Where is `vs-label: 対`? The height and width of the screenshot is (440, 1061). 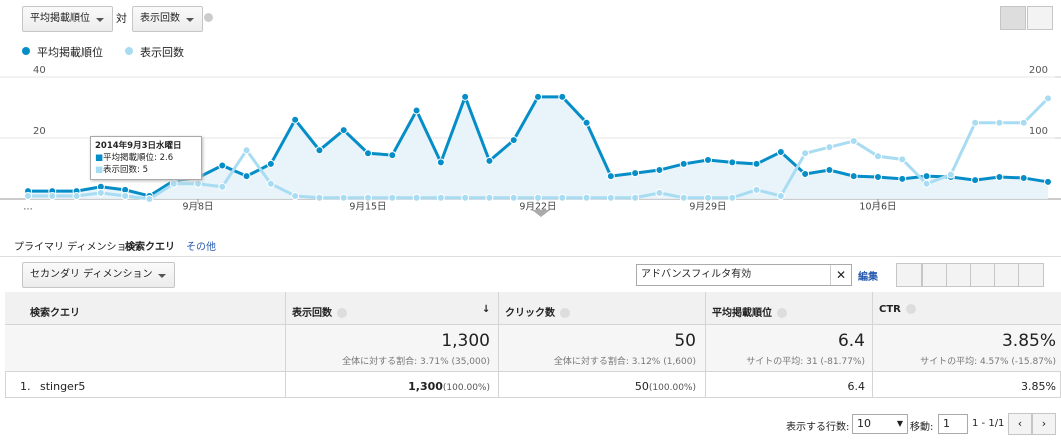
vs-label: 対 is located at coordinates (121, 18).